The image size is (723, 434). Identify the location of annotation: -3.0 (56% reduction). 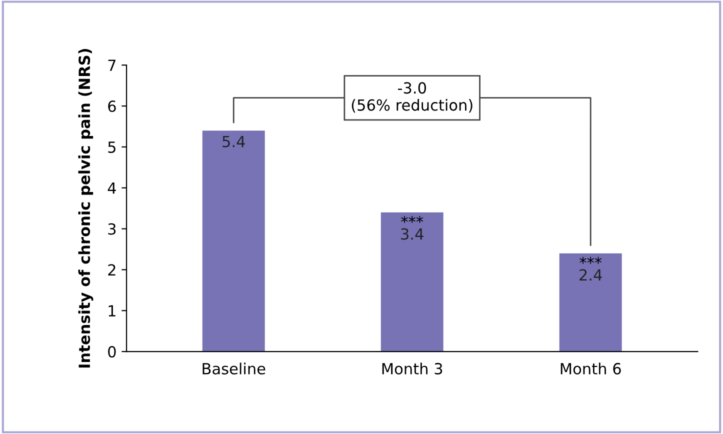
(412, 97).